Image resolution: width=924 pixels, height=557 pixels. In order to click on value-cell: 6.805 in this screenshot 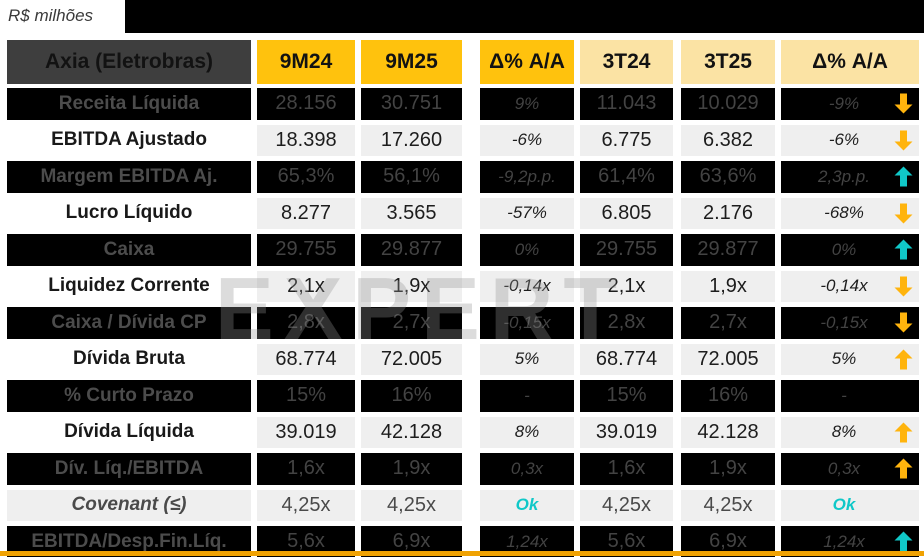, I will do `click(626, 213)`.